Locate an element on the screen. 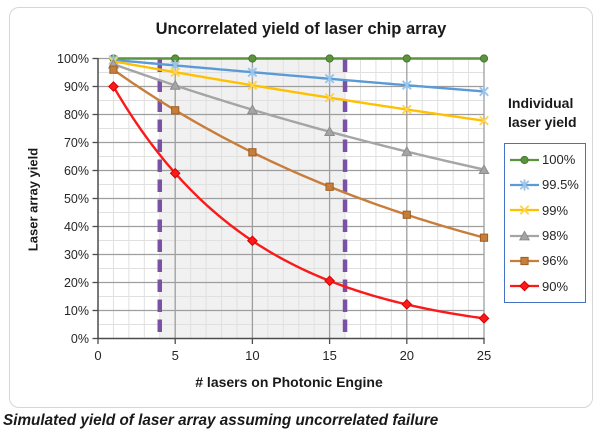  y-tick-label: 40% is located at coordinates (76, 226).